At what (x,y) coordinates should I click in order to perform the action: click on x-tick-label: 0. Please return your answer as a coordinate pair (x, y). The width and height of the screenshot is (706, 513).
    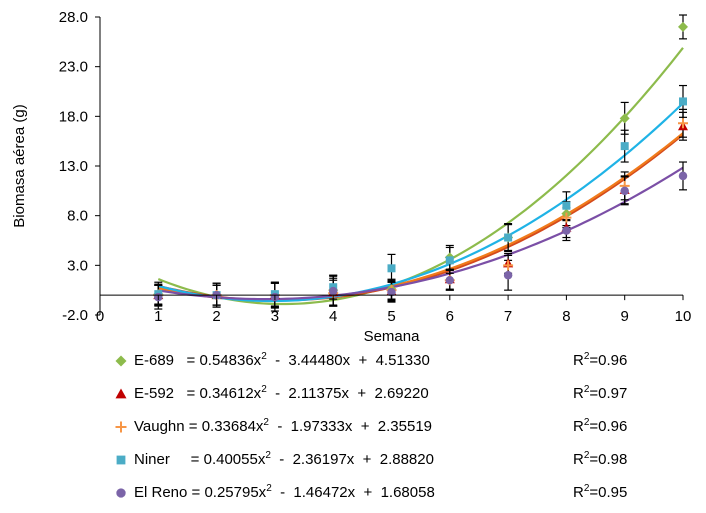
    Looking at the image, I should click on (100, 316).